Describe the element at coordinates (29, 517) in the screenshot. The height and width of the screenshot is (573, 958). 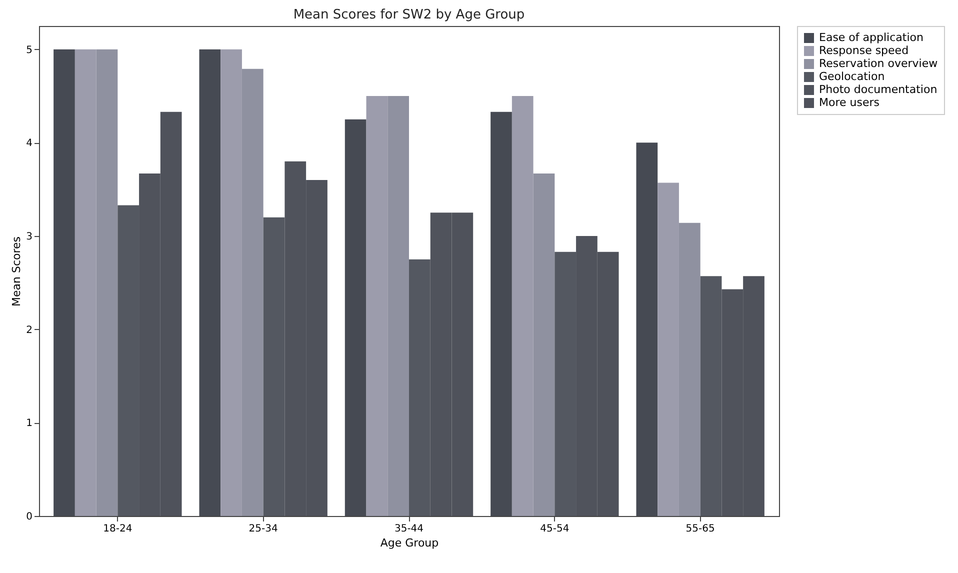
I see `y-tick-label: 0` at that location.